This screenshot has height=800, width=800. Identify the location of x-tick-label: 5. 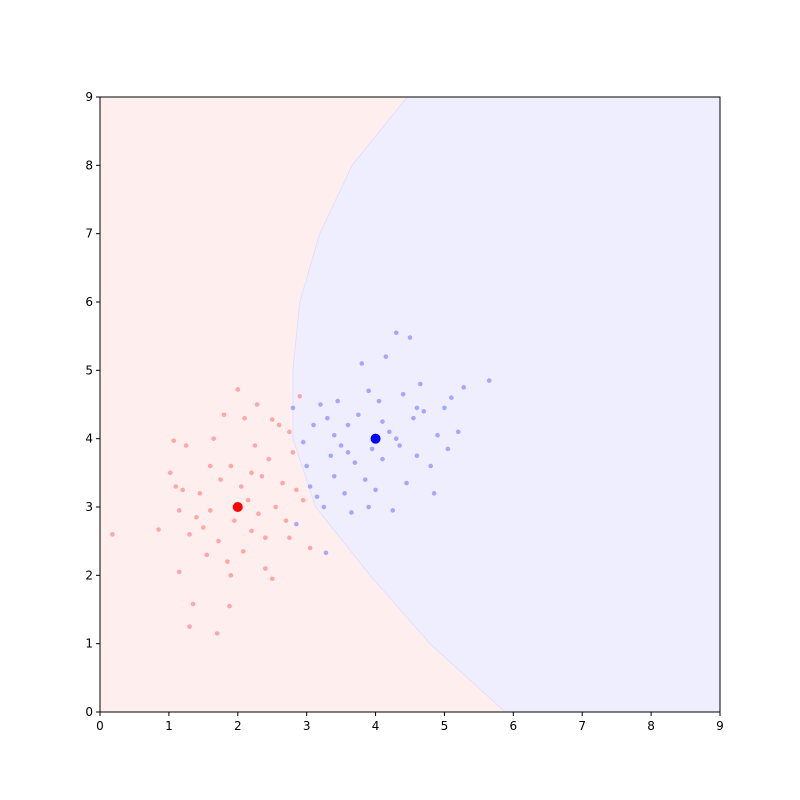
(445, 726).